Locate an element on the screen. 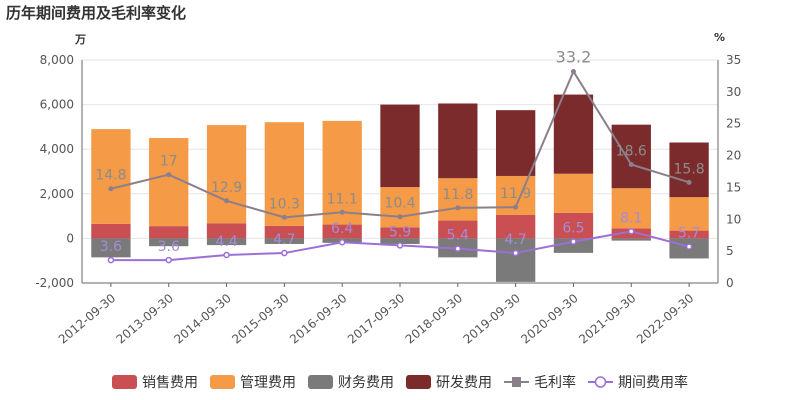 The height and width of the screenshot is (400, 800). x-tick-label: 2021-09-30 is located at coordinates (607, 319).